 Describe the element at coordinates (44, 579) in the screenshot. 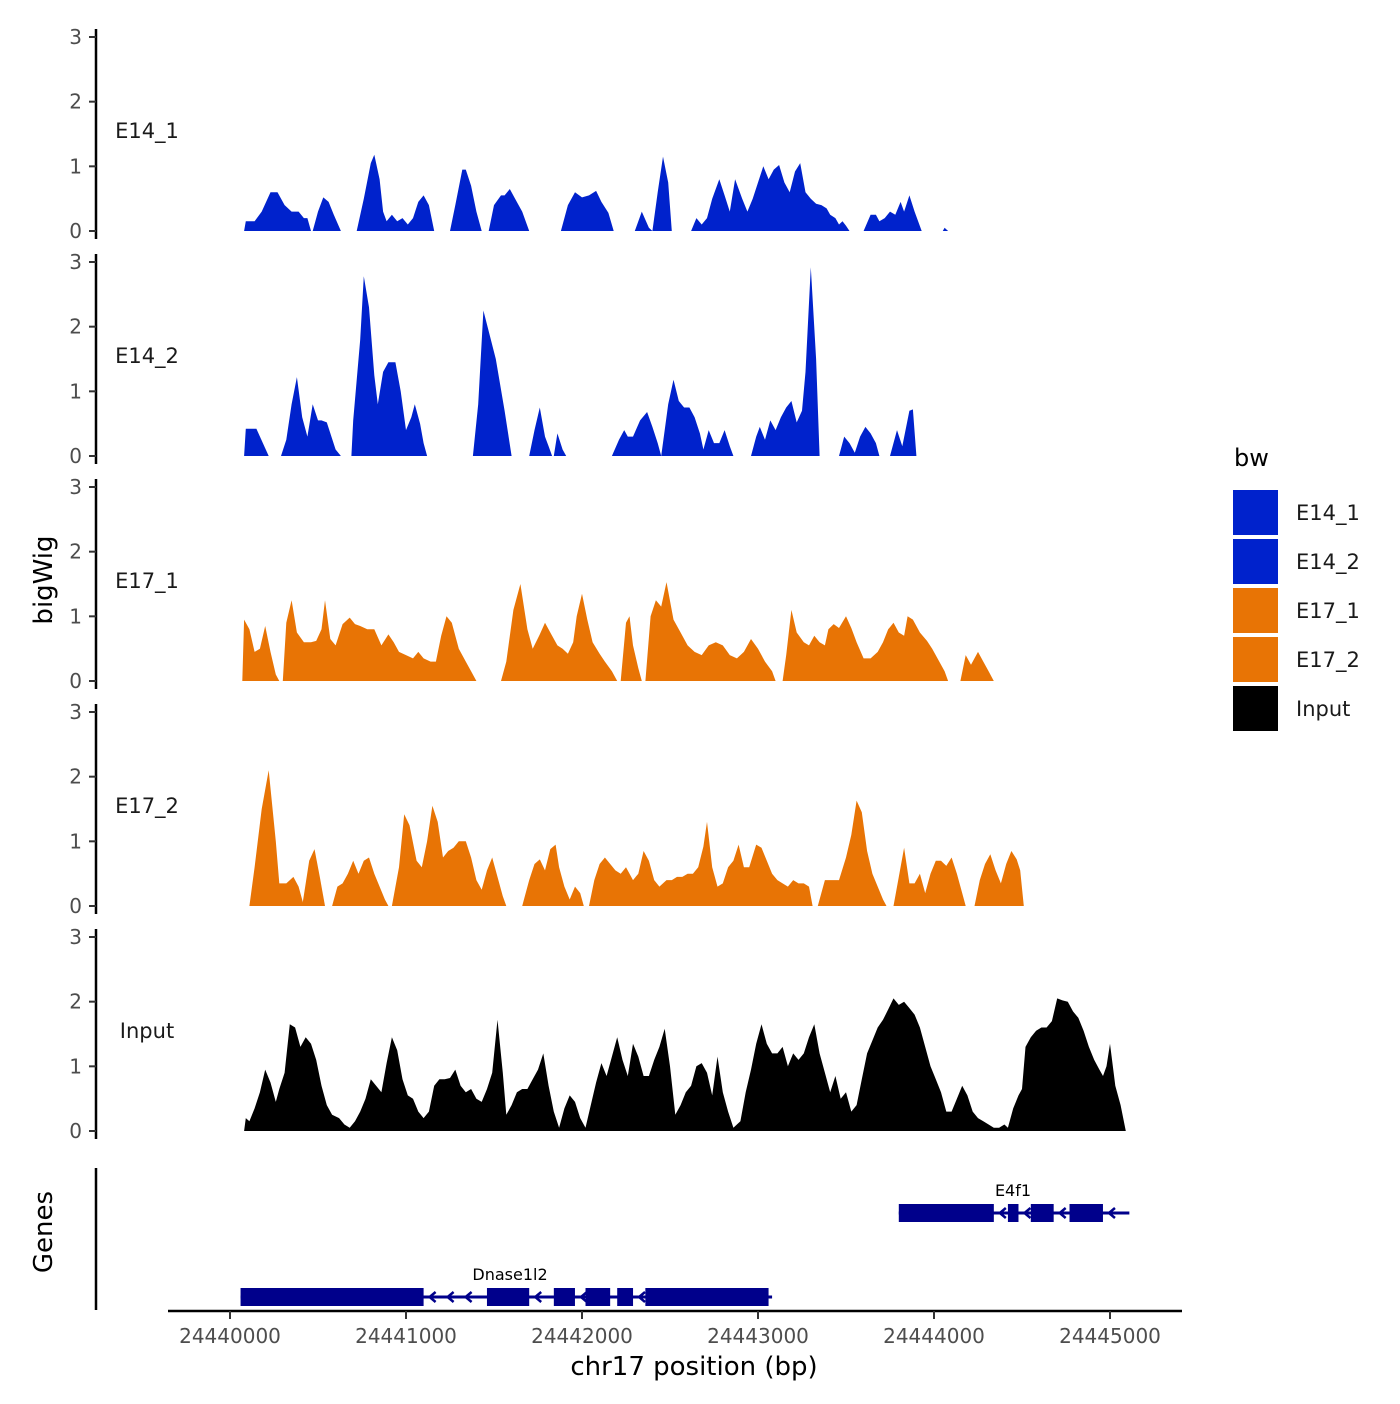

I see `y-axis-title: bigWig` at that location.